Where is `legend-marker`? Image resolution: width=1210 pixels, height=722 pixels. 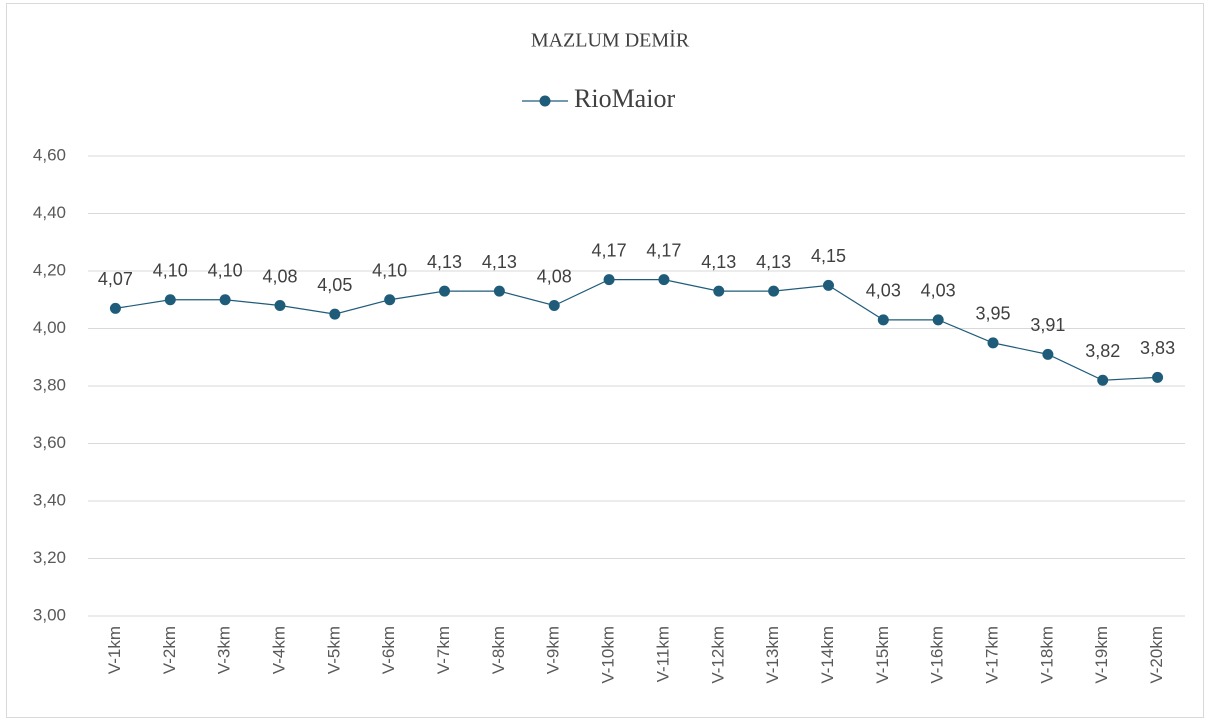 legend-marker is located at coordinates (545, 101).